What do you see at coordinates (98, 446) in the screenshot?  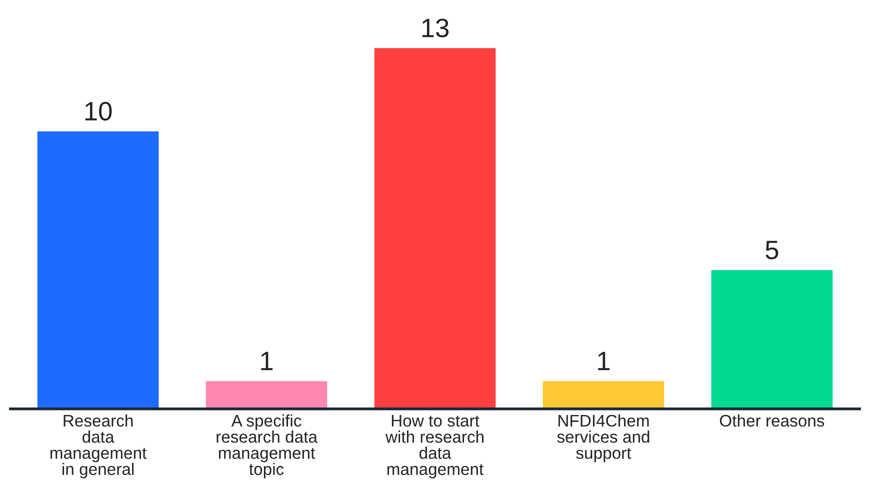 I see `x-tick-label: Research data management in general` at bounding box center [98, 446].